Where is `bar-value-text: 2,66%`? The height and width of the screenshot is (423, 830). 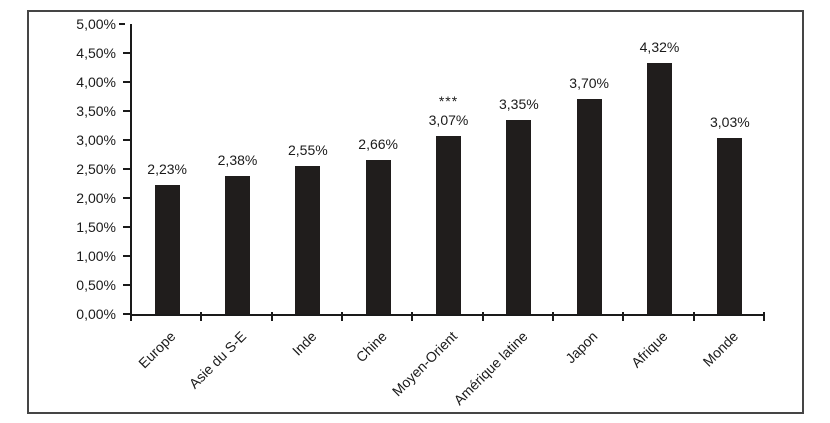
bar-value-text: 2,66% is located at coordinates (378, 143).